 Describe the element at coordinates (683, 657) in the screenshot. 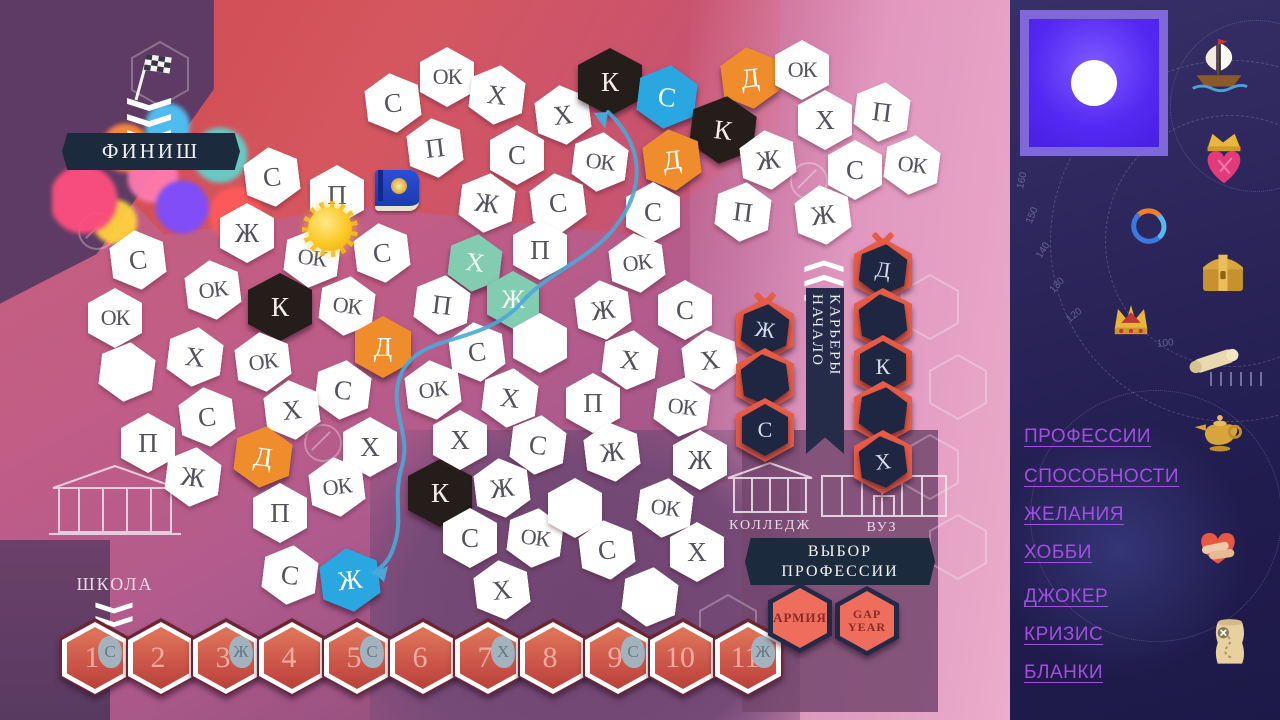

I see `track-hex-10: 10` at that location.